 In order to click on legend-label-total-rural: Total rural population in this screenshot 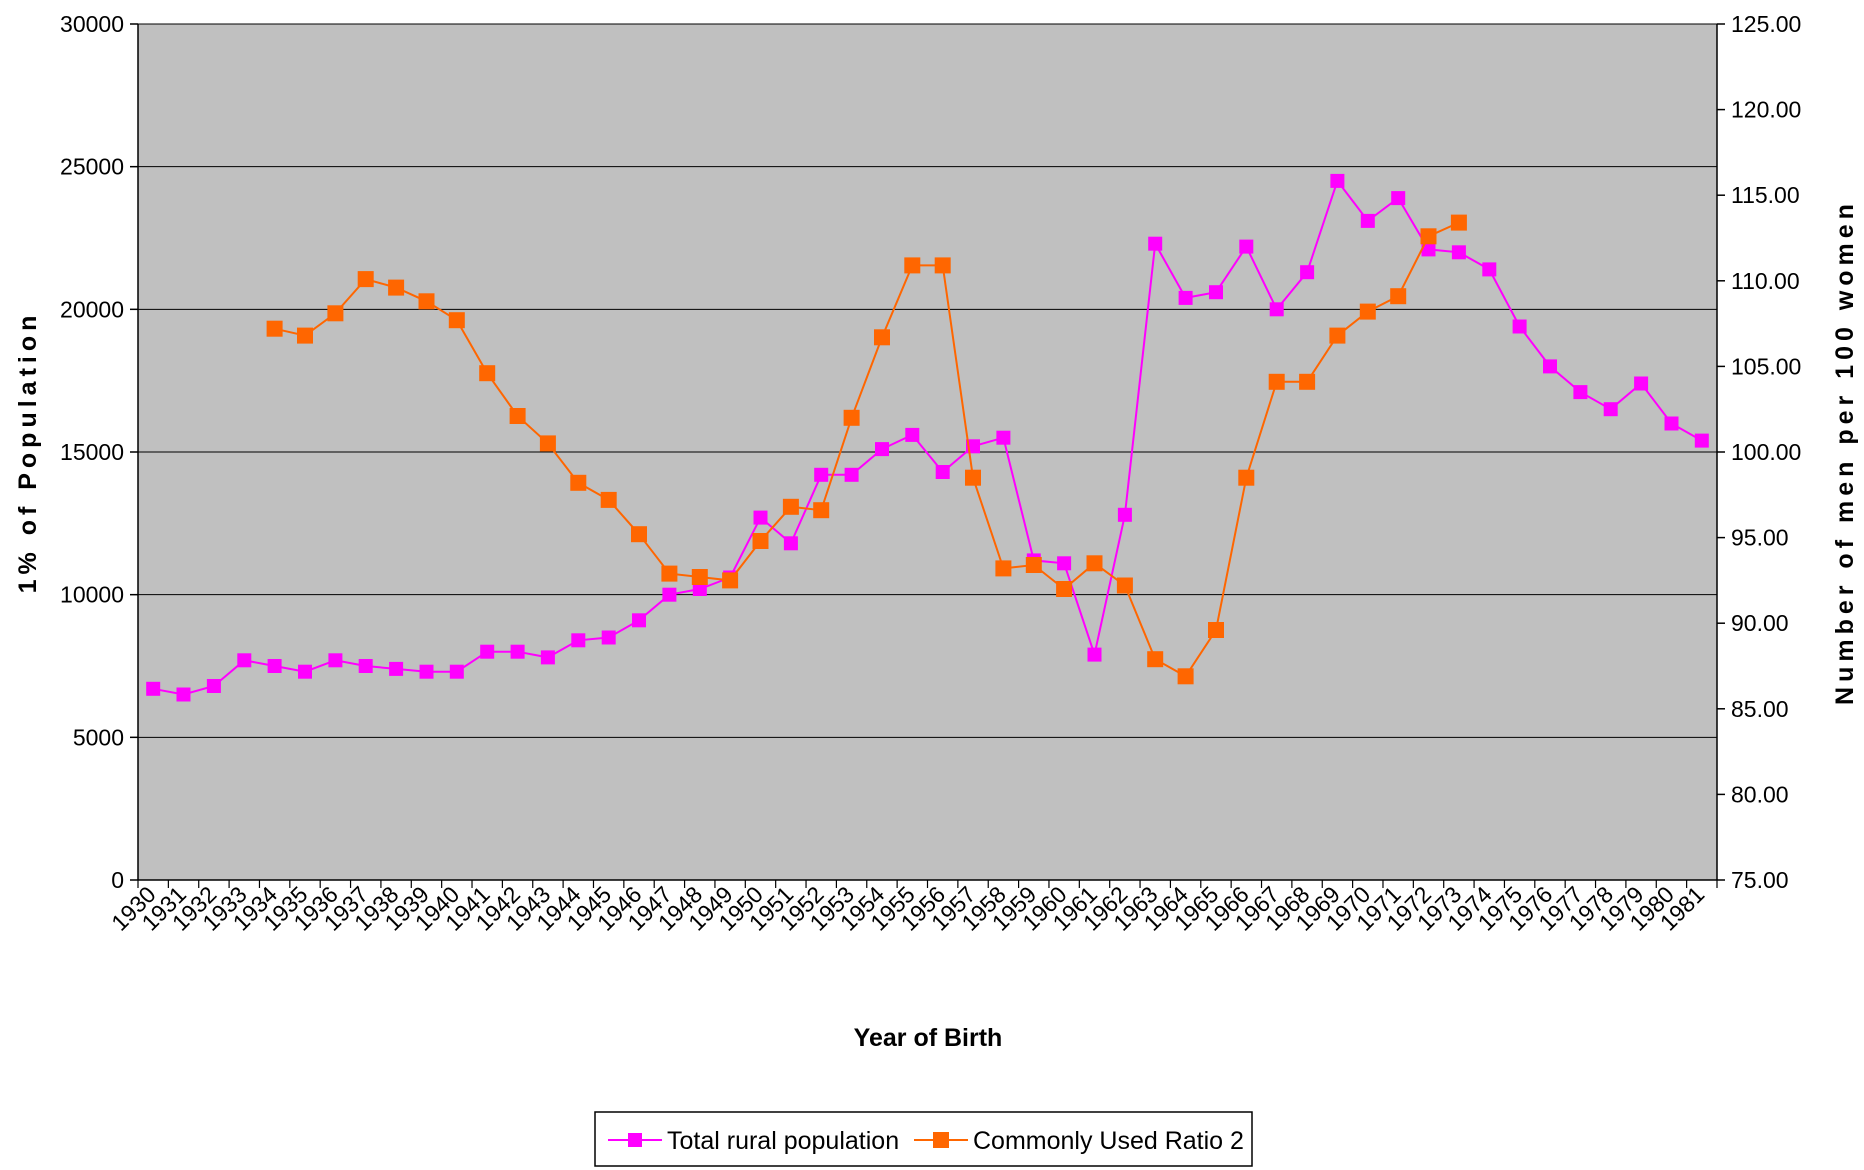, I will do `click(783, 1141)`.